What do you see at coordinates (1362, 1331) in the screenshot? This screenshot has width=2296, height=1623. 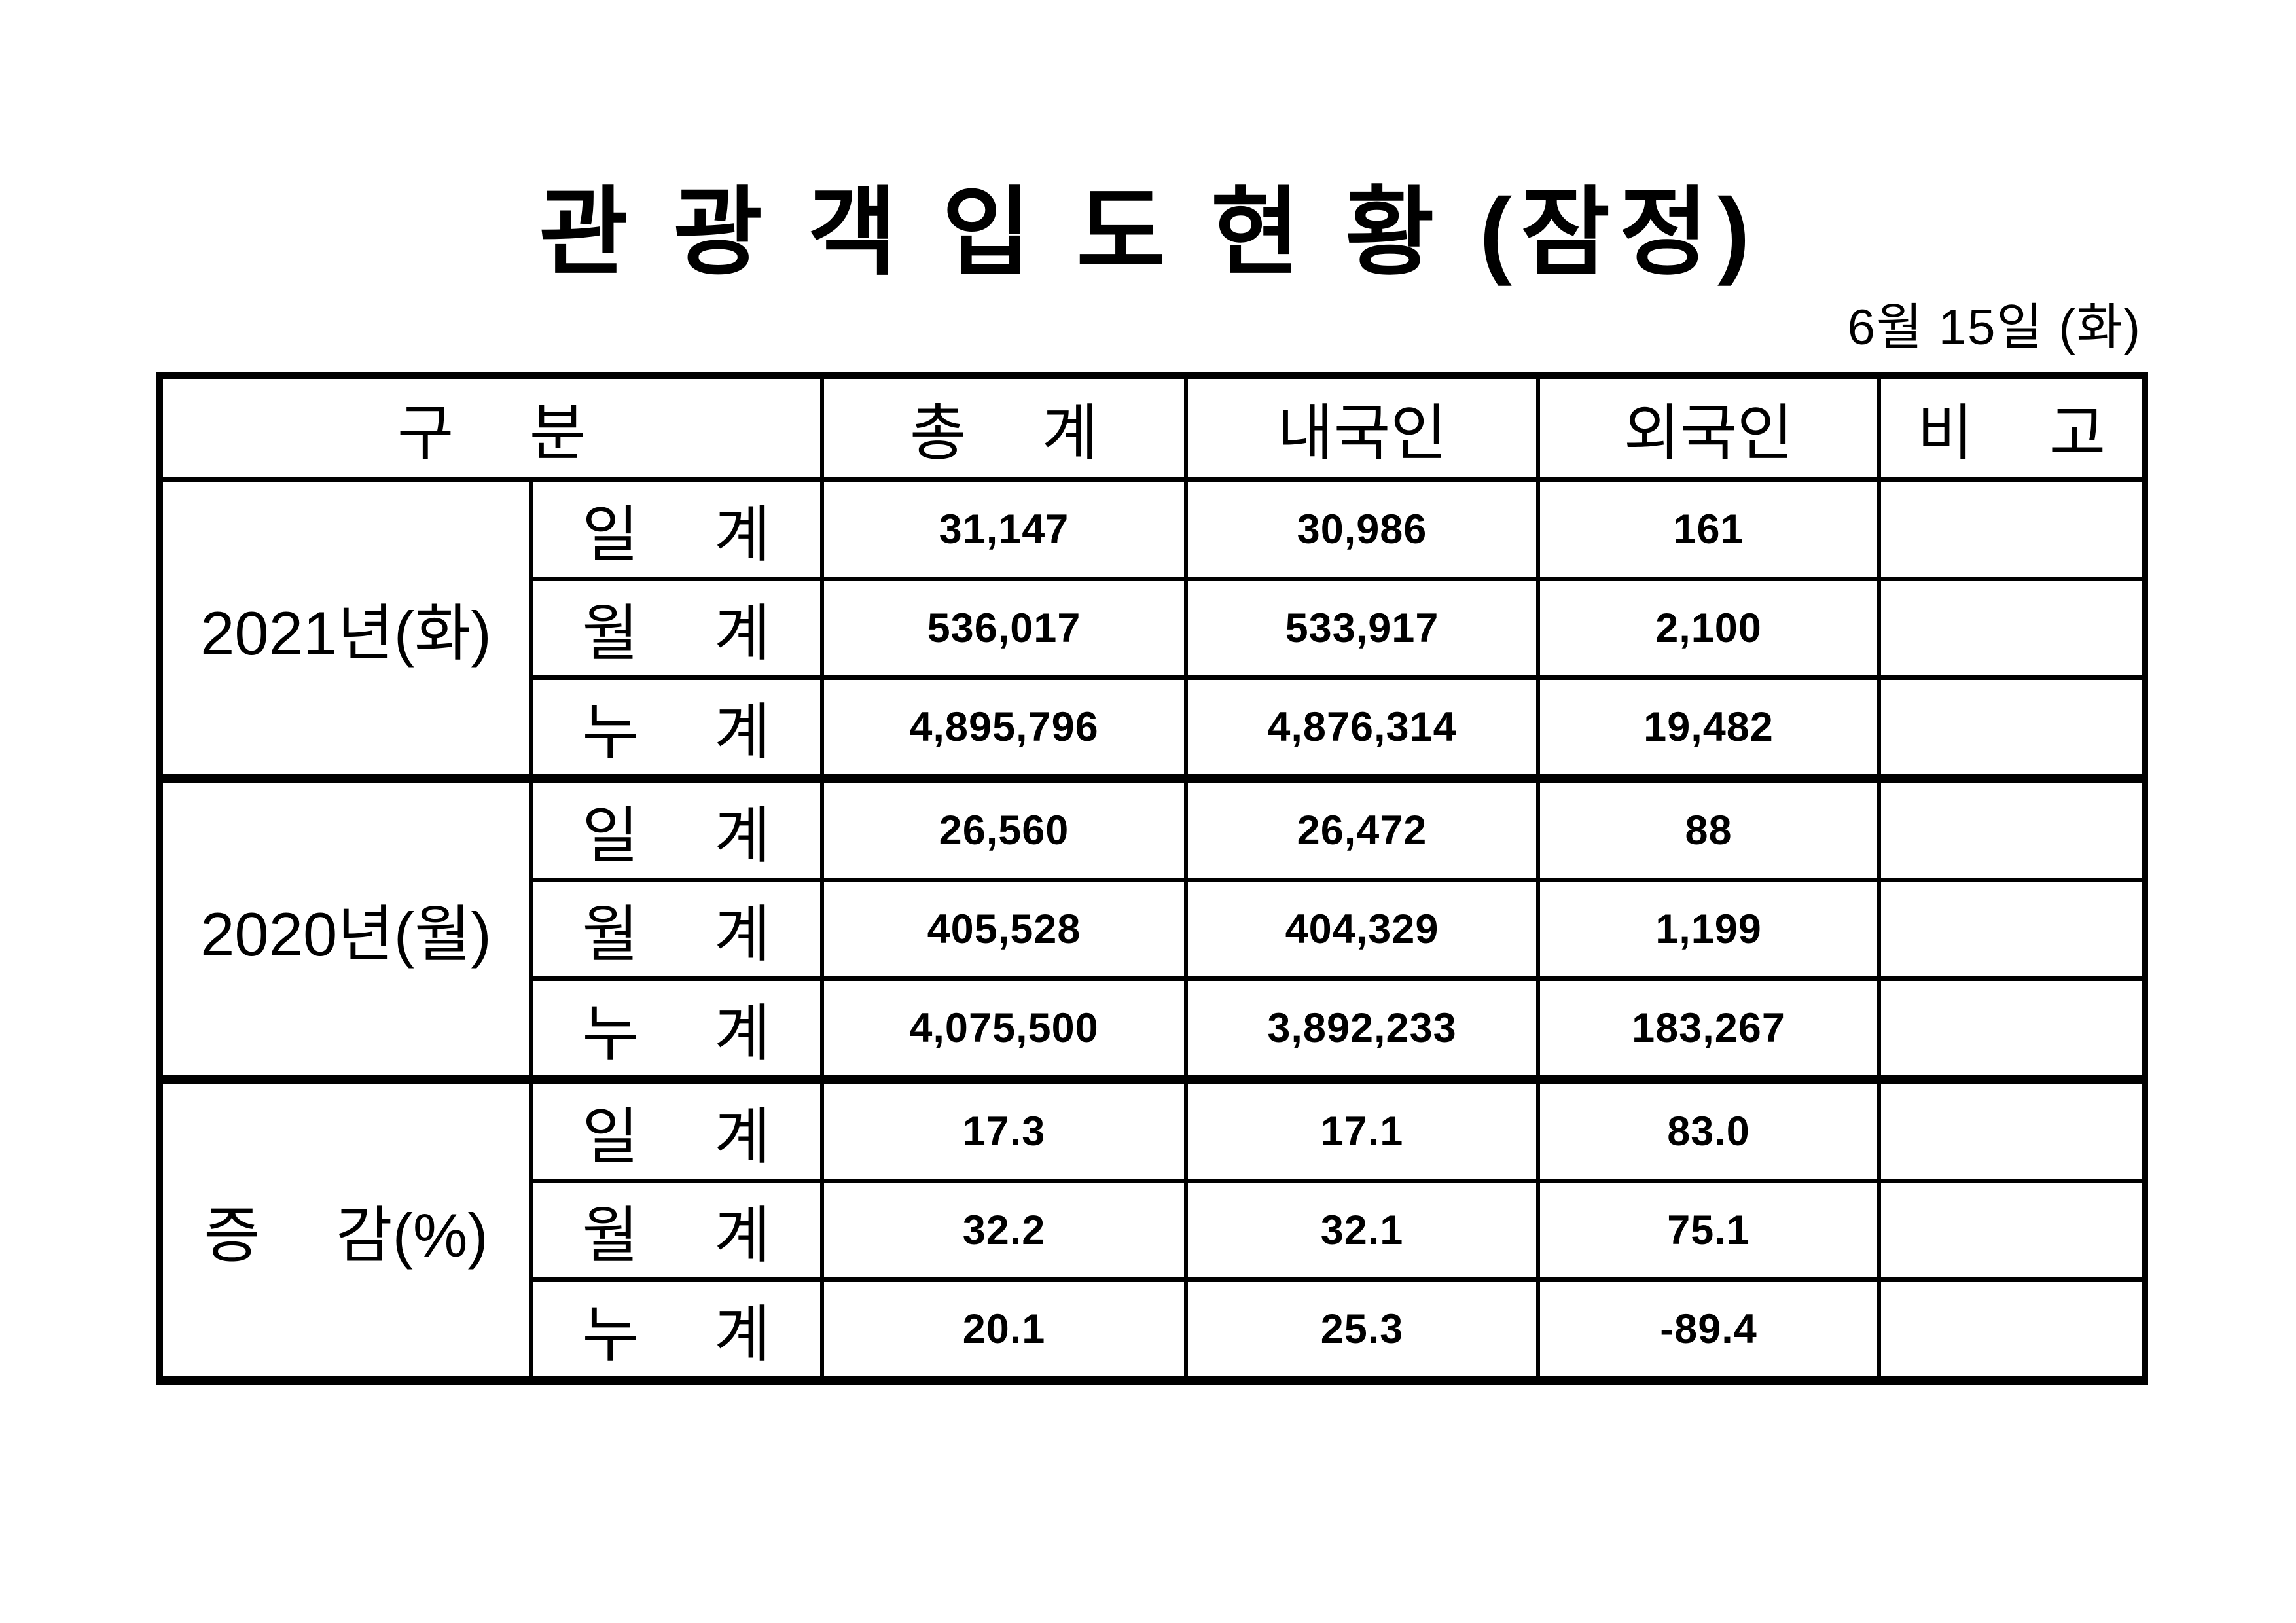 I see `value-domestic: 25.3` at bounding box center [1362, 1331].